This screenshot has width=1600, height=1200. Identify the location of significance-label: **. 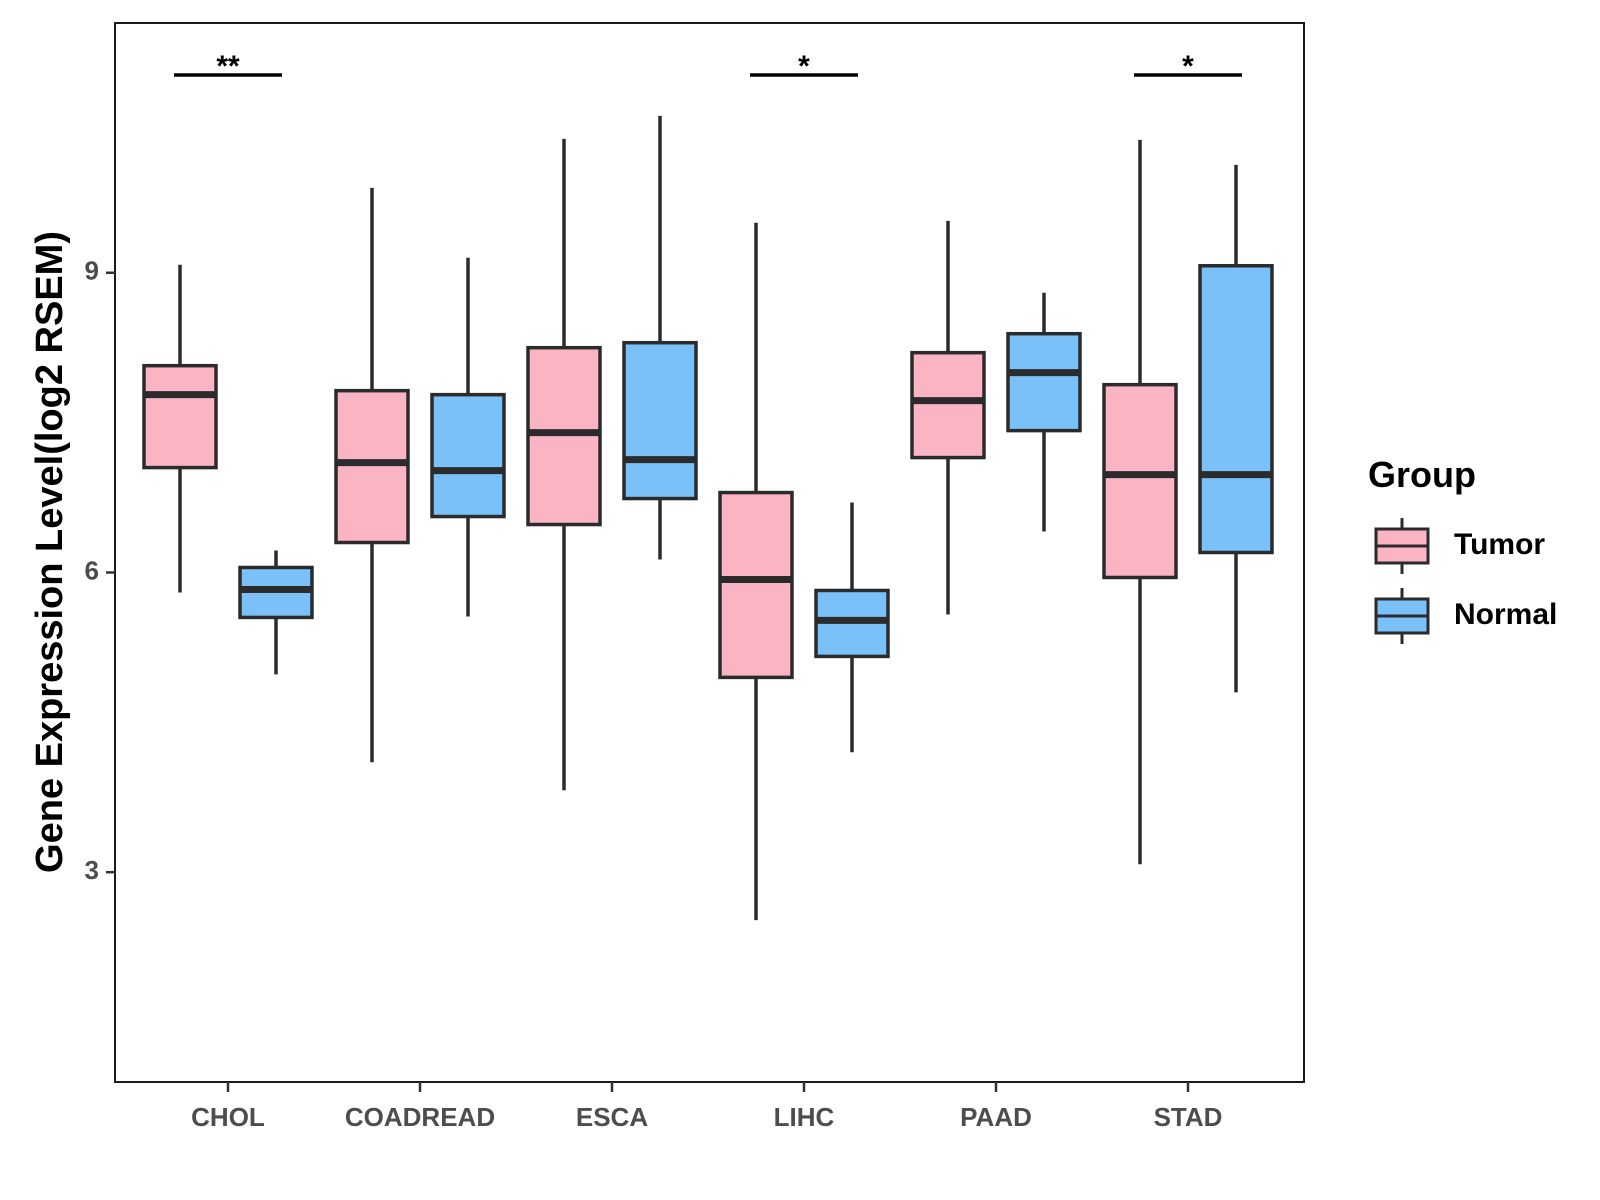
(228, 66).